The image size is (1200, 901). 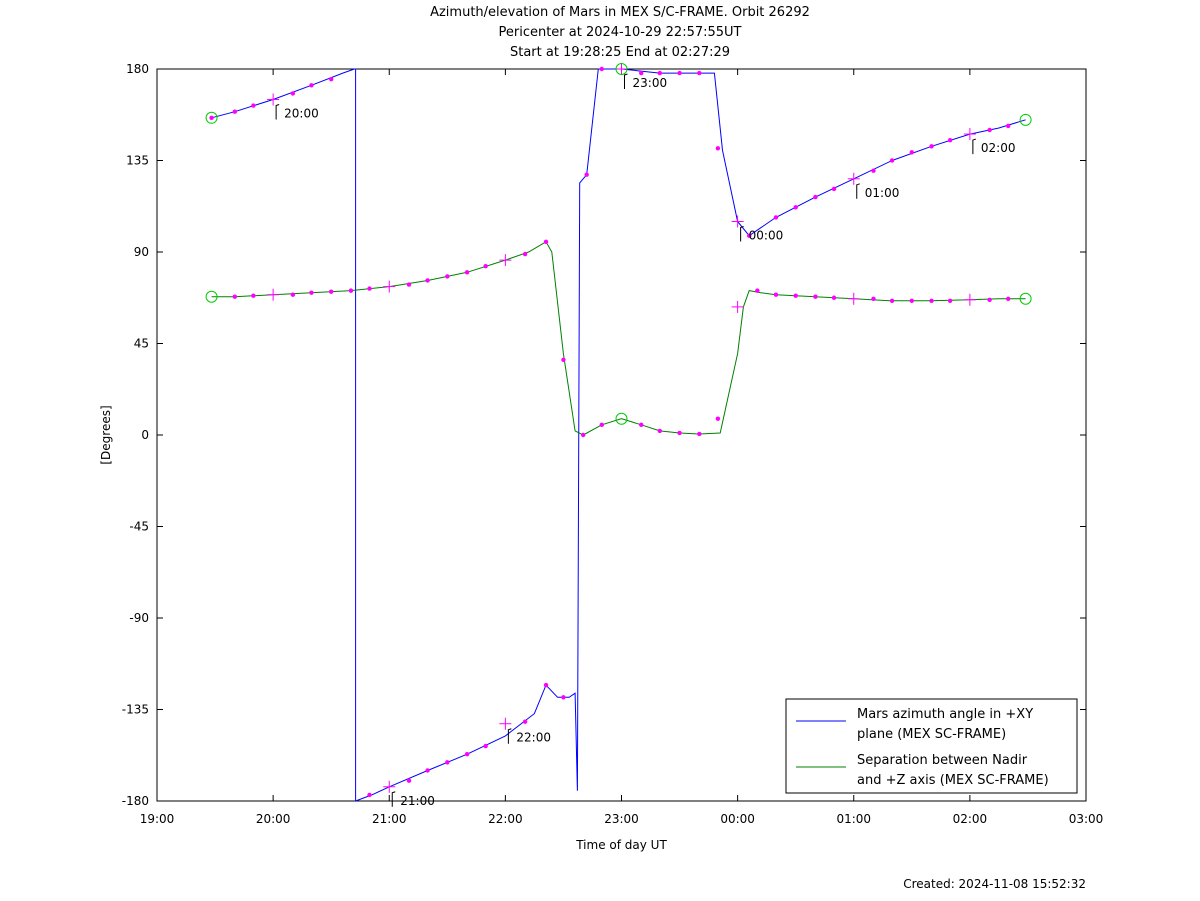 I want to click on y-tick-label: 135, so click(x=137, y=161).